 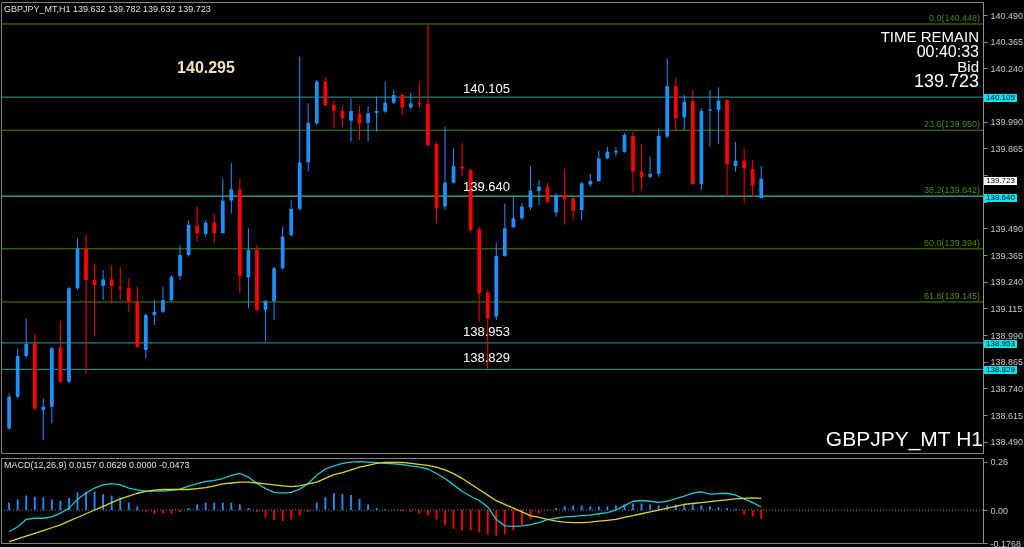 I want to click on annotation: 140.105, so click(x=486, y=88).